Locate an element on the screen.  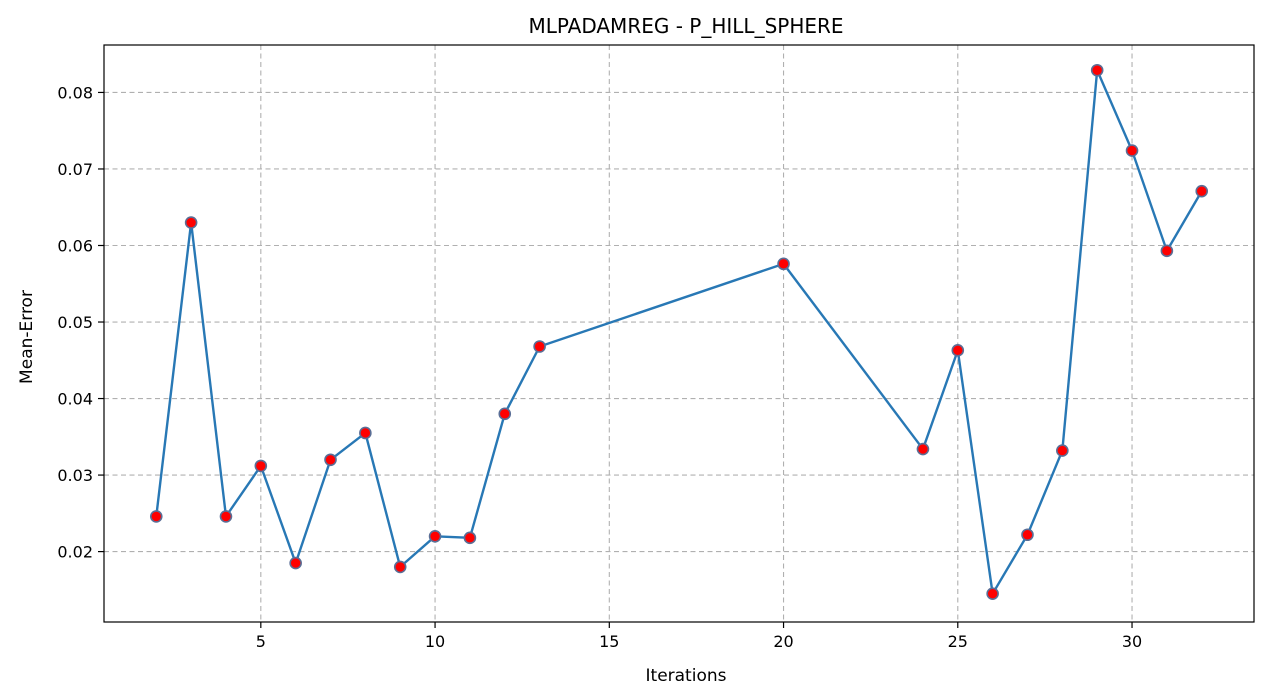
chart-title: MLPADAMREG - P_HILL_SPHERE is located at coordinates (685, 26).